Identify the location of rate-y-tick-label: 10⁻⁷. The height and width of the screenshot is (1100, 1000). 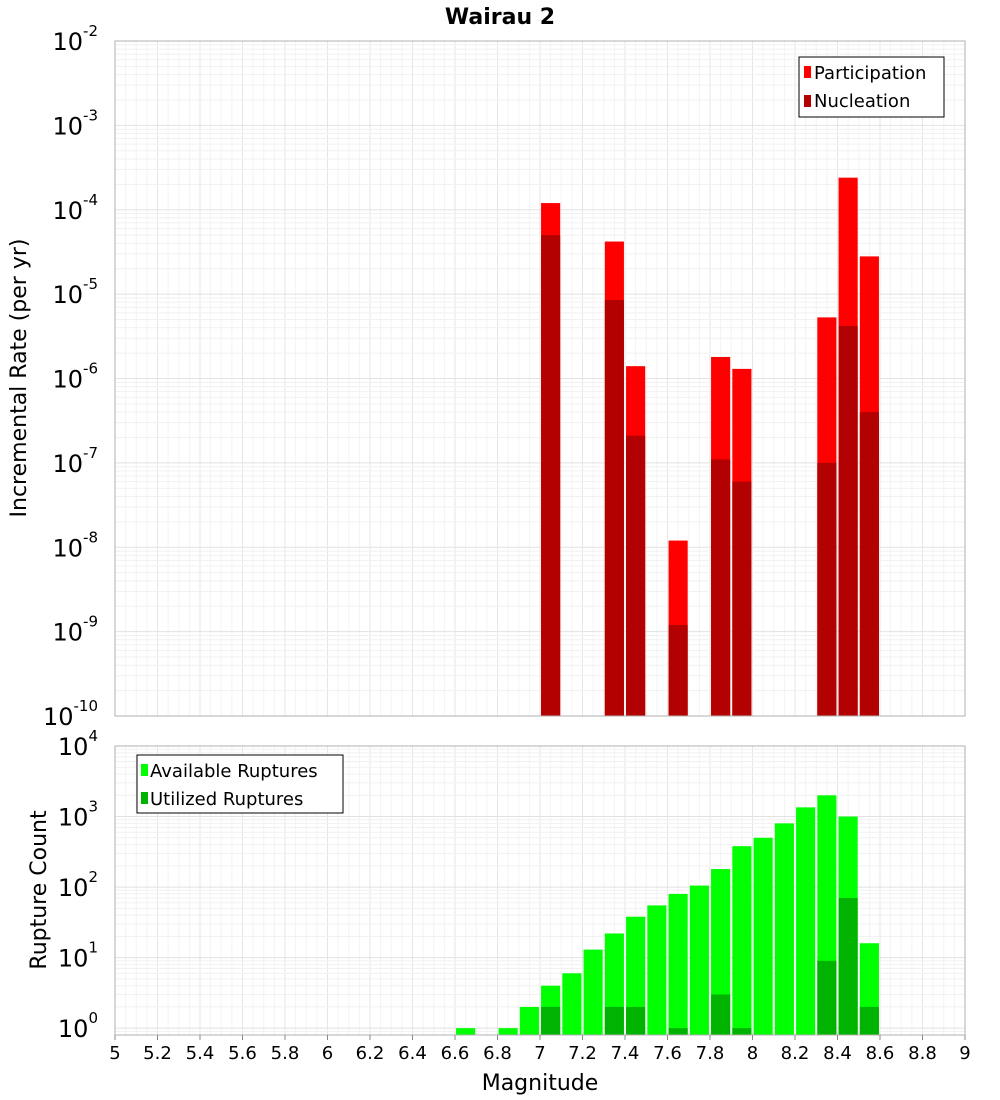
(75, 461).